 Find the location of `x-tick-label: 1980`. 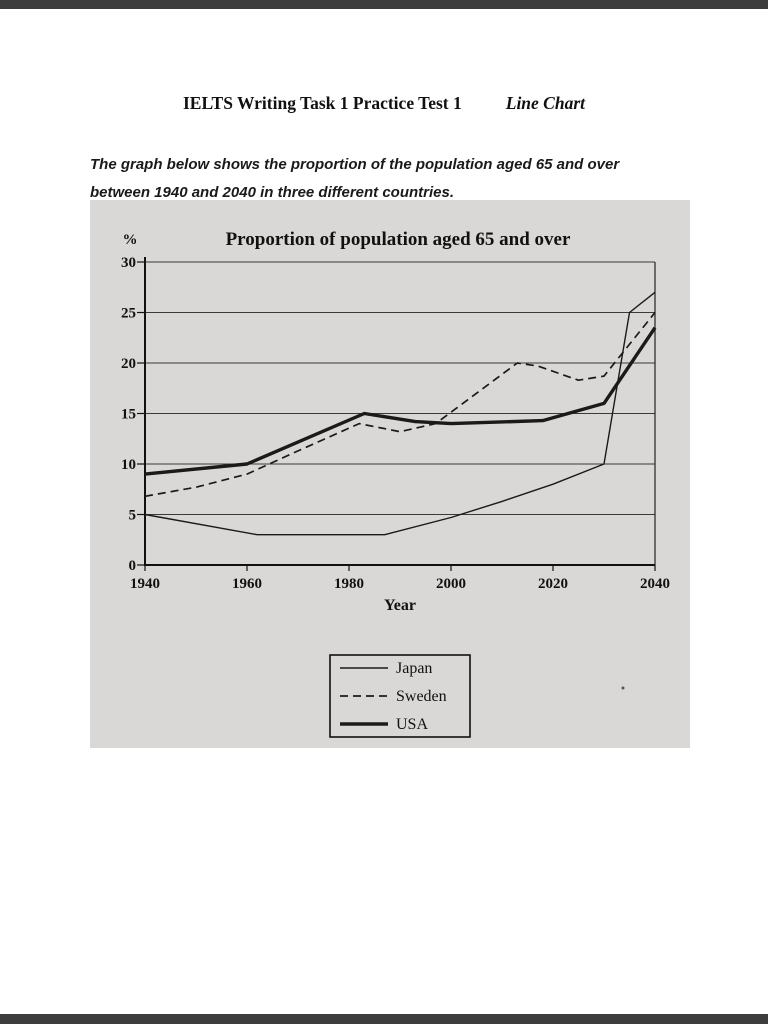

x-tick-label: 1980 is located at coordinates (349, 584).